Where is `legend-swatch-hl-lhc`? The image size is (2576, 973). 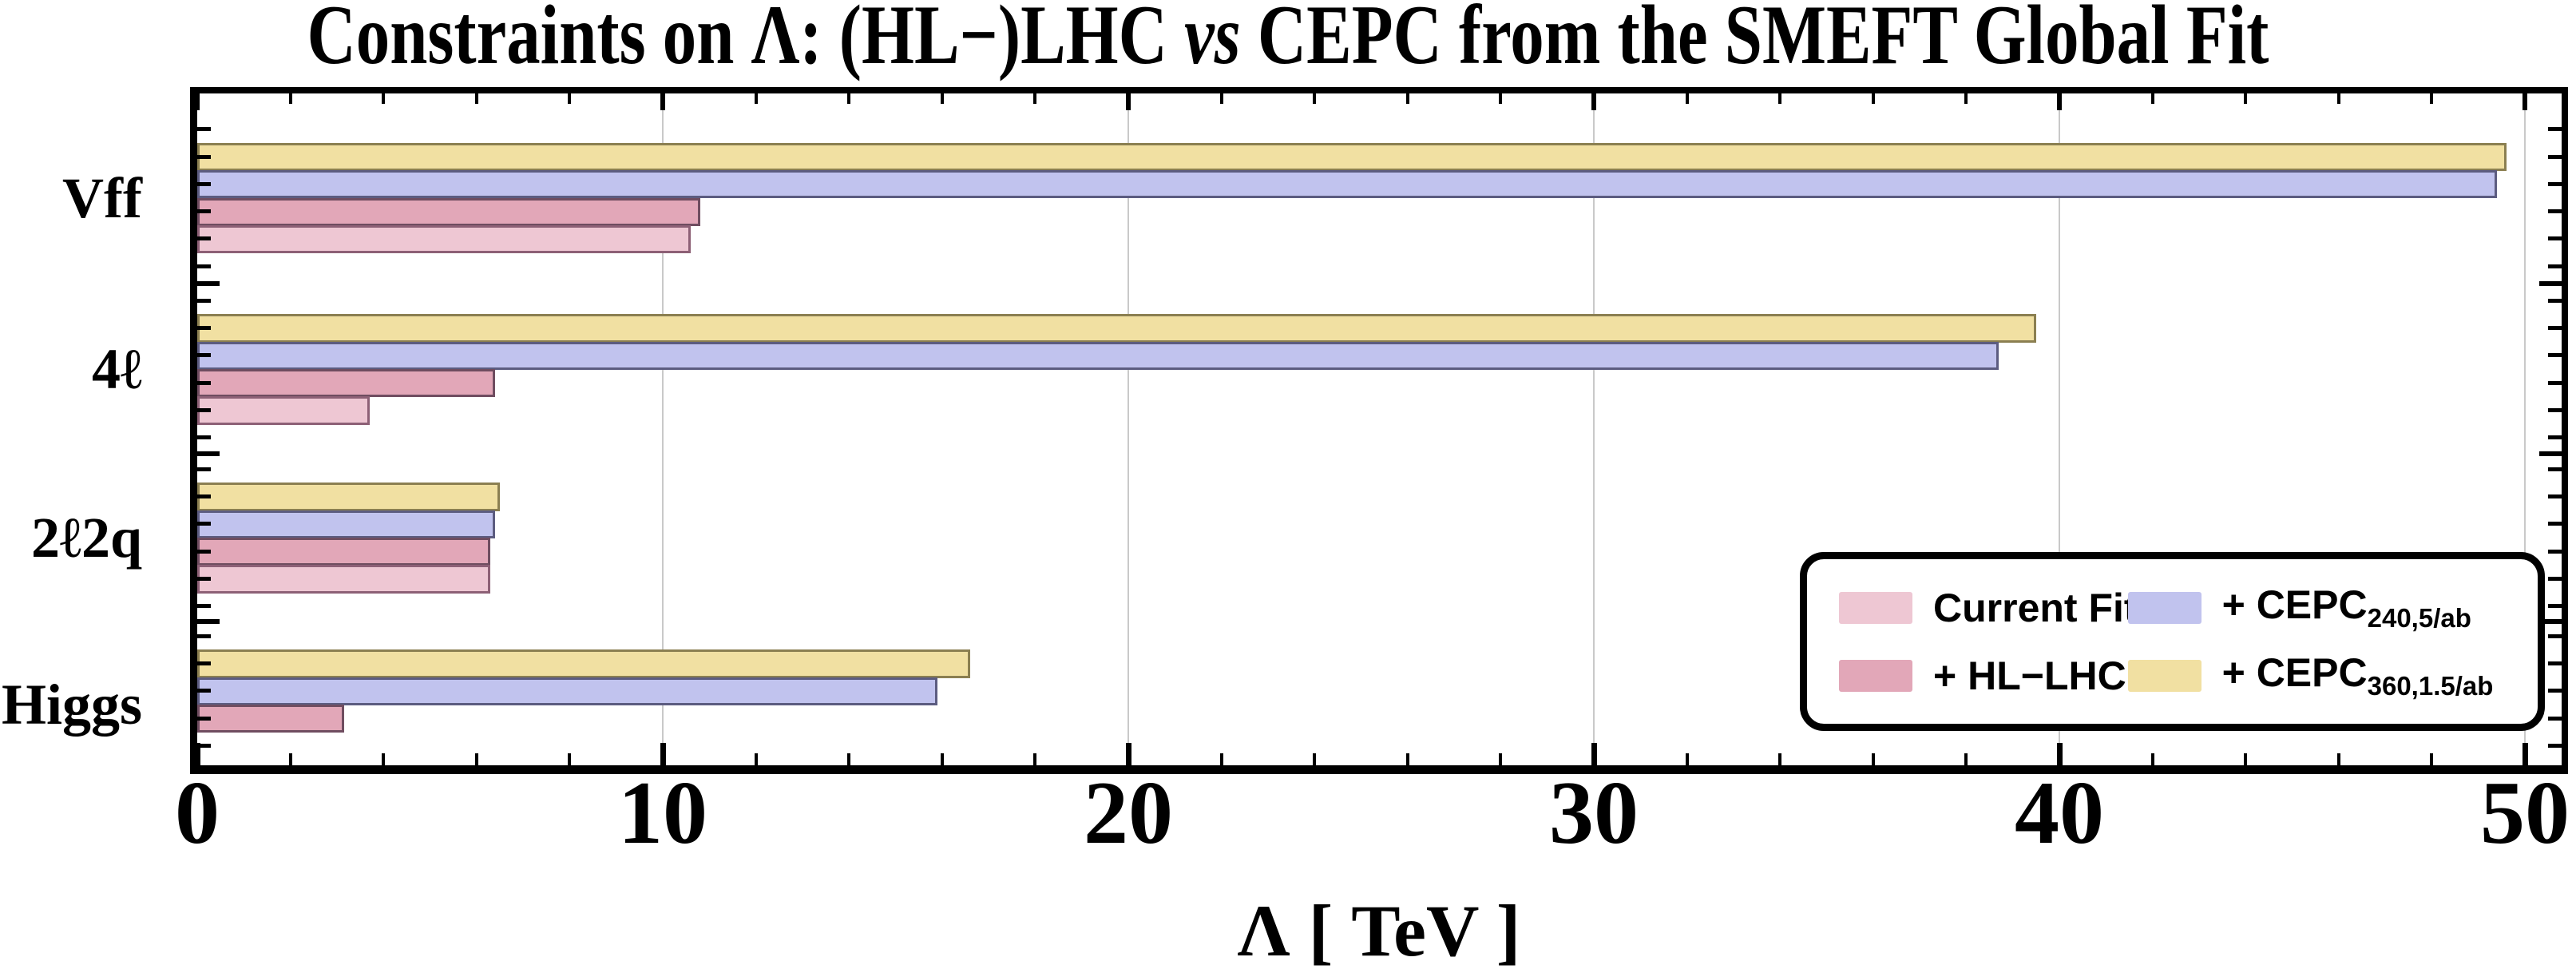
legend-swatch-hl-lhc is located at coordinates (1875, 675).